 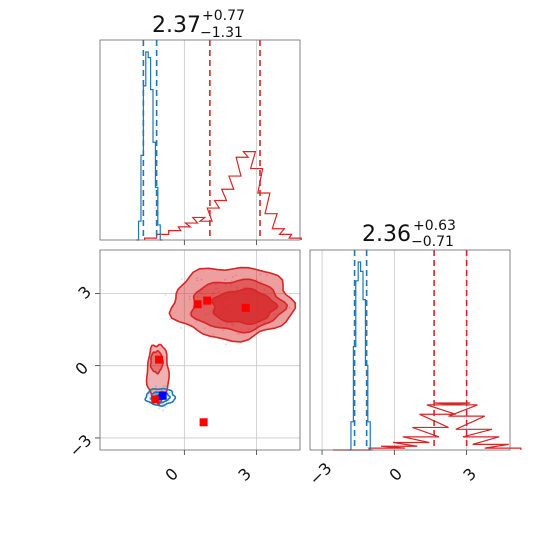 I want to click on joint-contour-panel, so click(x=198, y=352).